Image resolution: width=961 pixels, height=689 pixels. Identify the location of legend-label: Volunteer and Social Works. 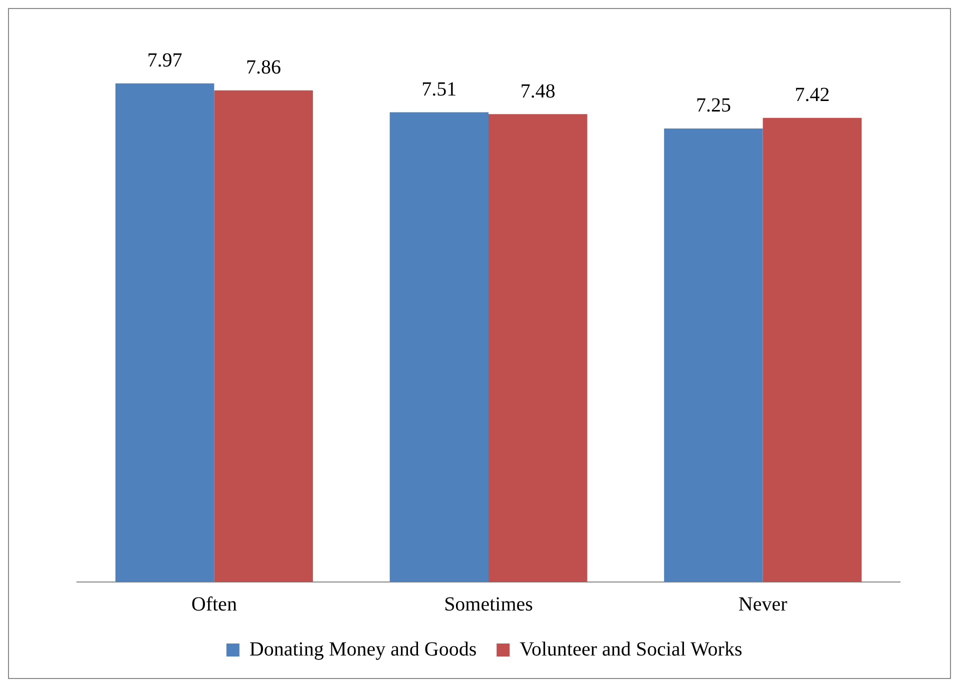
(631, 649).